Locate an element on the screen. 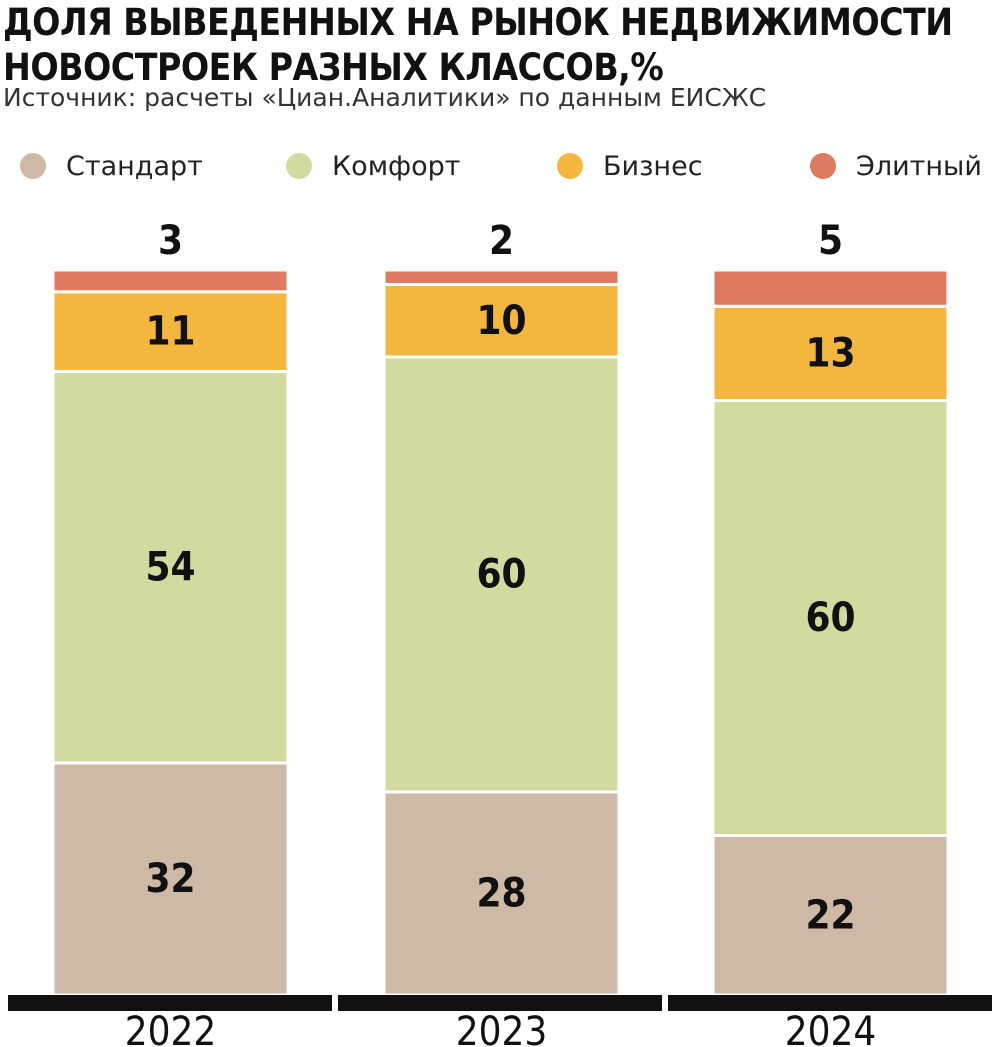  bar-standard-2023 is located at coordinates (501, 893).